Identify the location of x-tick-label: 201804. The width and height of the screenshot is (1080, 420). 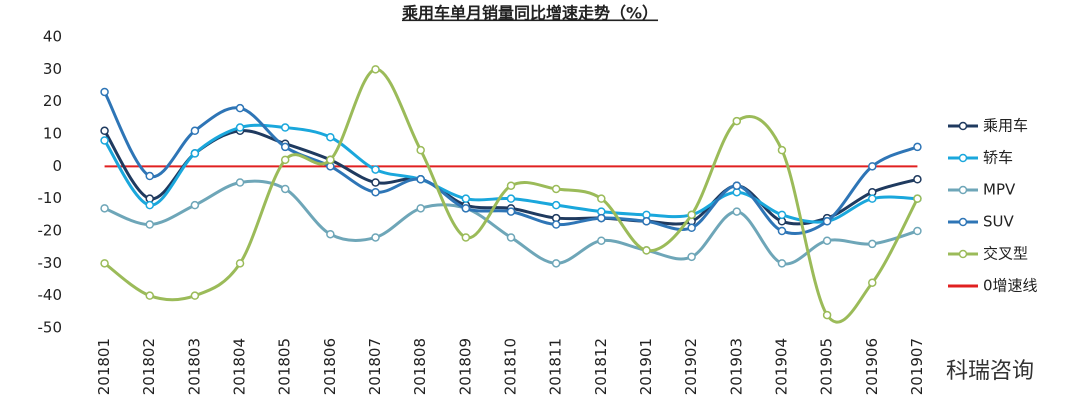
(240, 366).